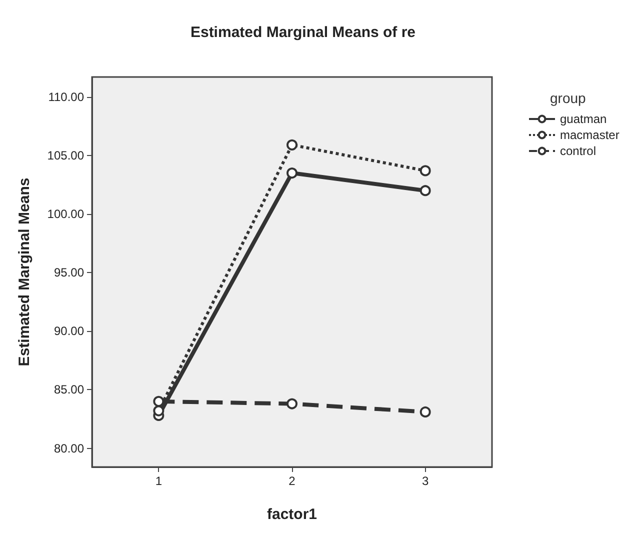 This screenshot has height=535, width=634. Describe the element at coordinates (66, 97) in the screenshot. I see `y-tick-label: 110.00` at that location.